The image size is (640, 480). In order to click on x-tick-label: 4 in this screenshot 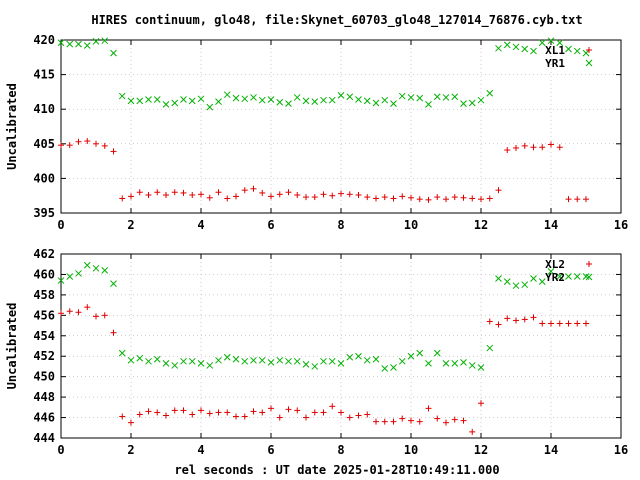, I will do `click(200, 225)`.